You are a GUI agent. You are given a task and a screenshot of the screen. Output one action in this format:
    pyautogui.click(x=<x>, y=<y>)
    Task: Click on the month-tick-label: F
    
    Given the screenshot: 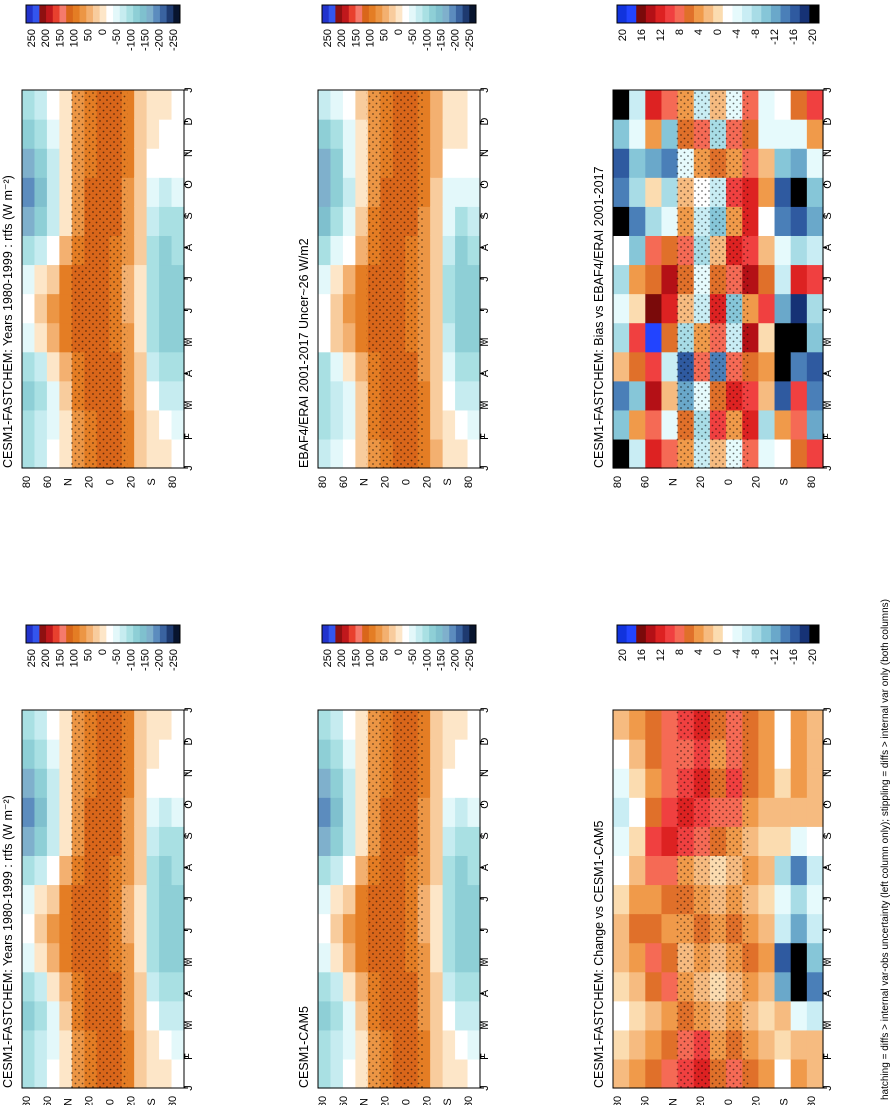 What is the action you would take?
    pyautogui.click(x=189, y=1056)
    